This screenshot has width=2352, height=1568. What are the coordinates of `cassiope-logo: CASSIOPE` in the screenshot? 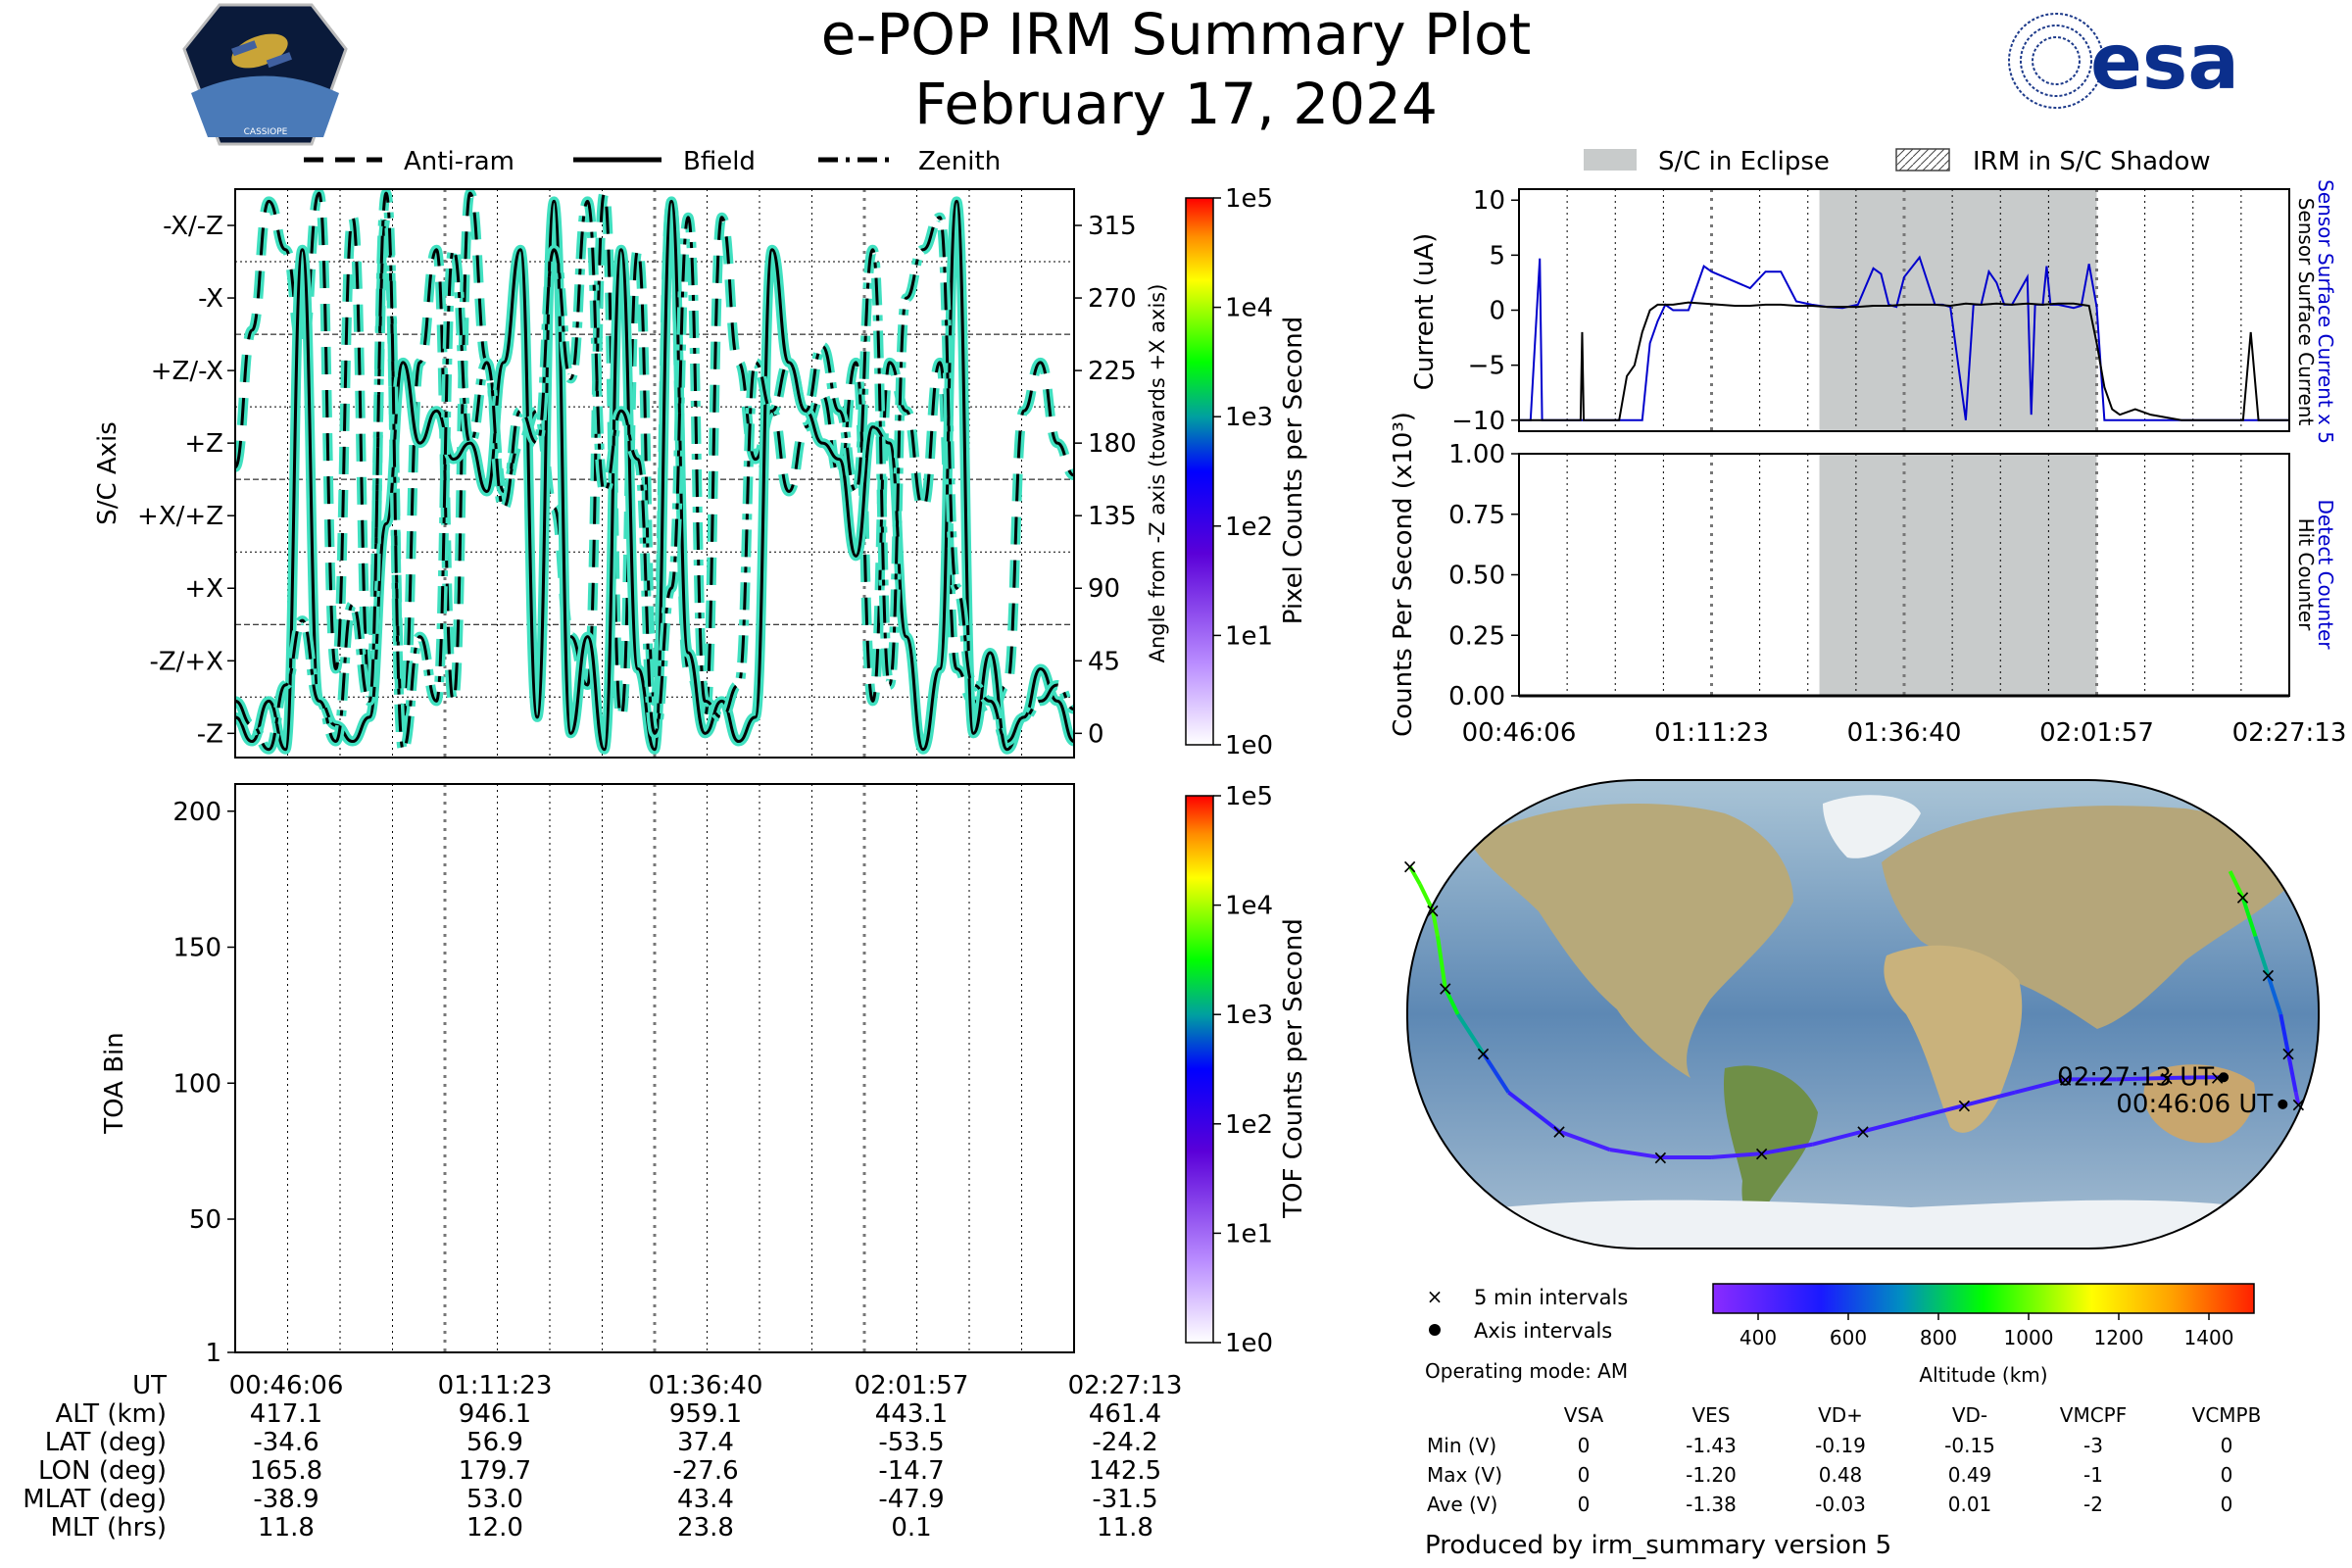 It's located at (265, 74).